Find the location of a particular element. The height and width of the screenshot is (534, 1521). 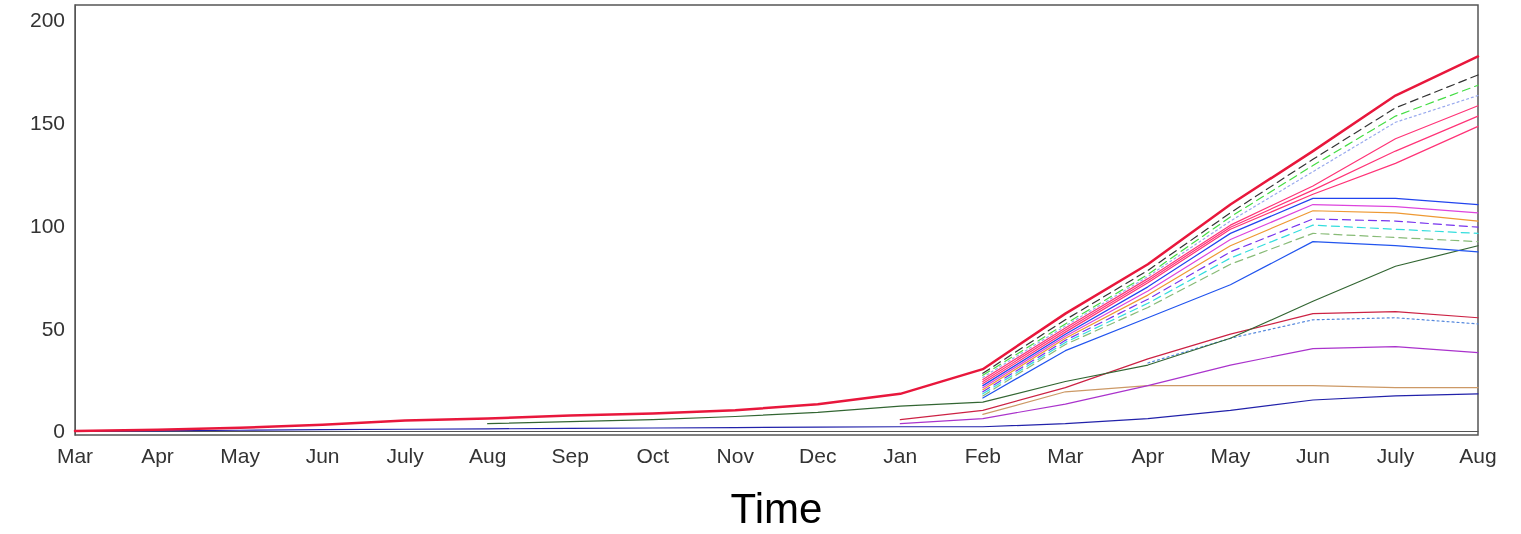

x-tick-label: Oct is located at coordinates (653, 455).